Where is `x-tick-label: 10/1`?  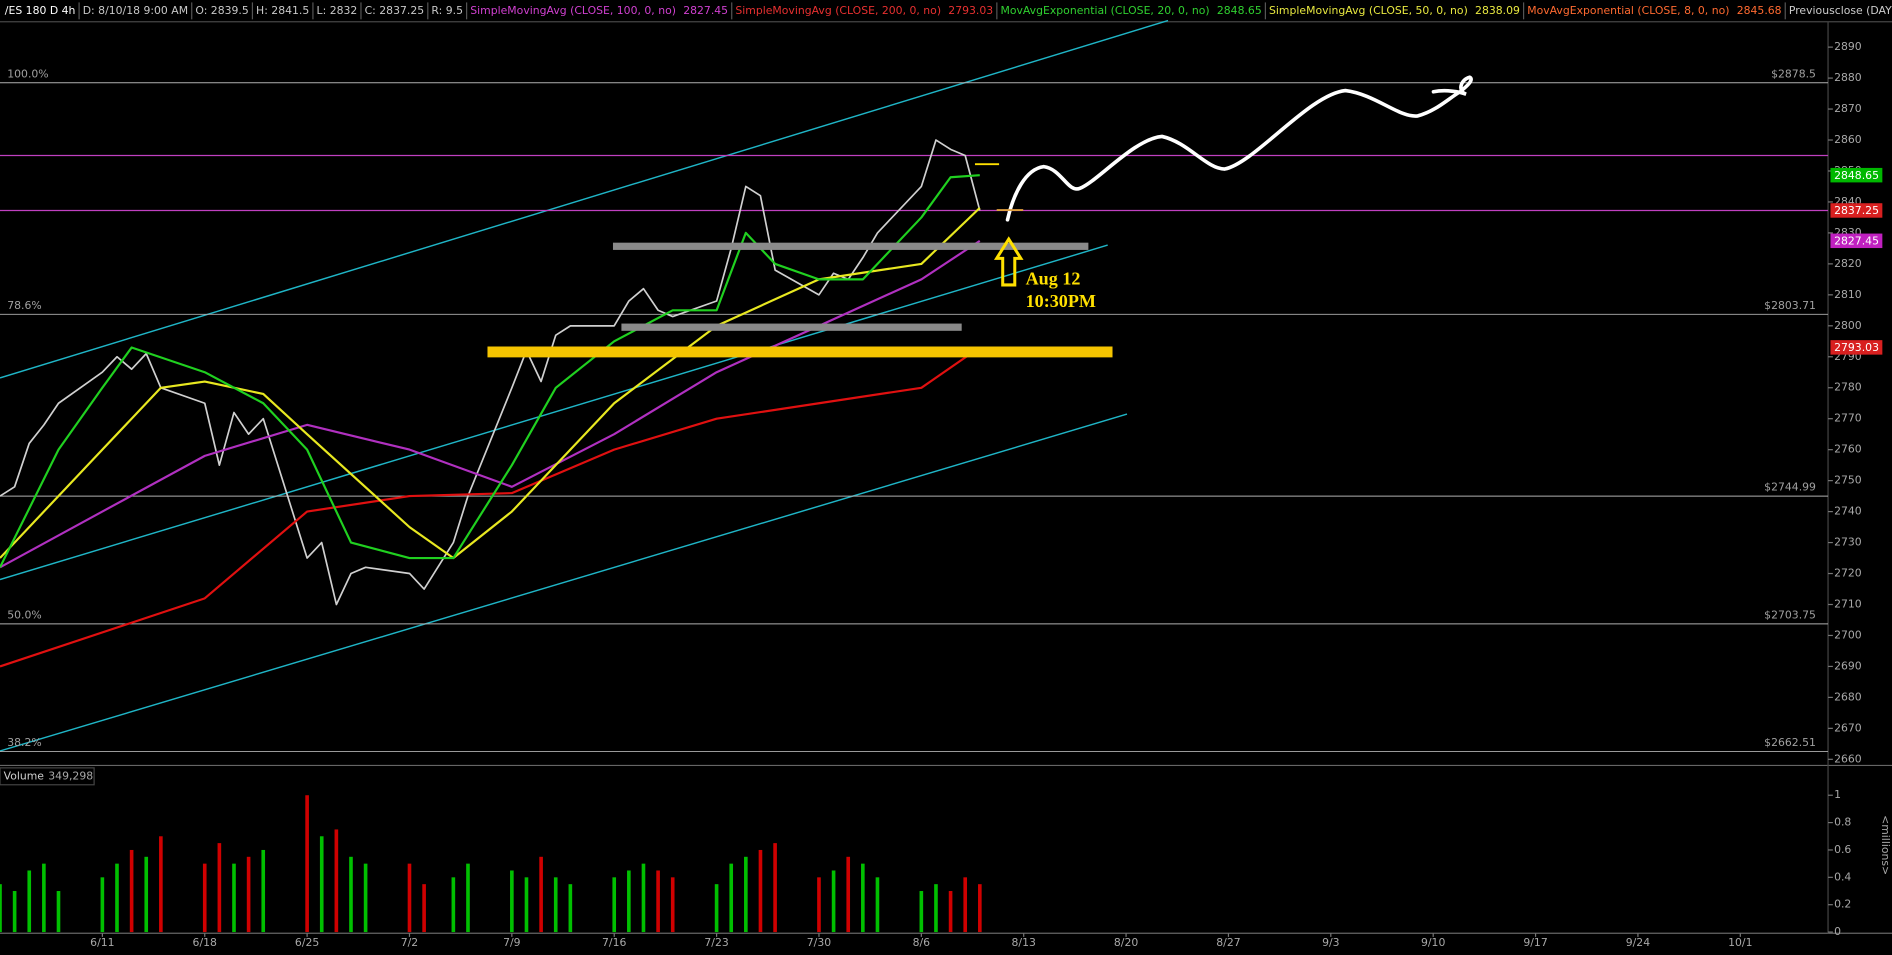
x-tick-label: 10/1 is located at coordinates (1740, 942).